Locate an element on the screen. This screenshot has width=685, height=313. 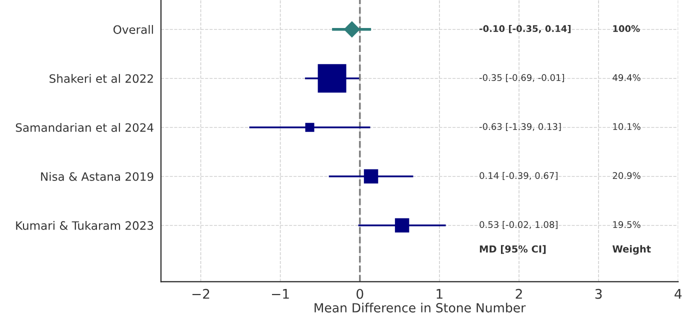
annotation: 0.14 [-0.39, 0.67] is located at coordinates (519, 176).